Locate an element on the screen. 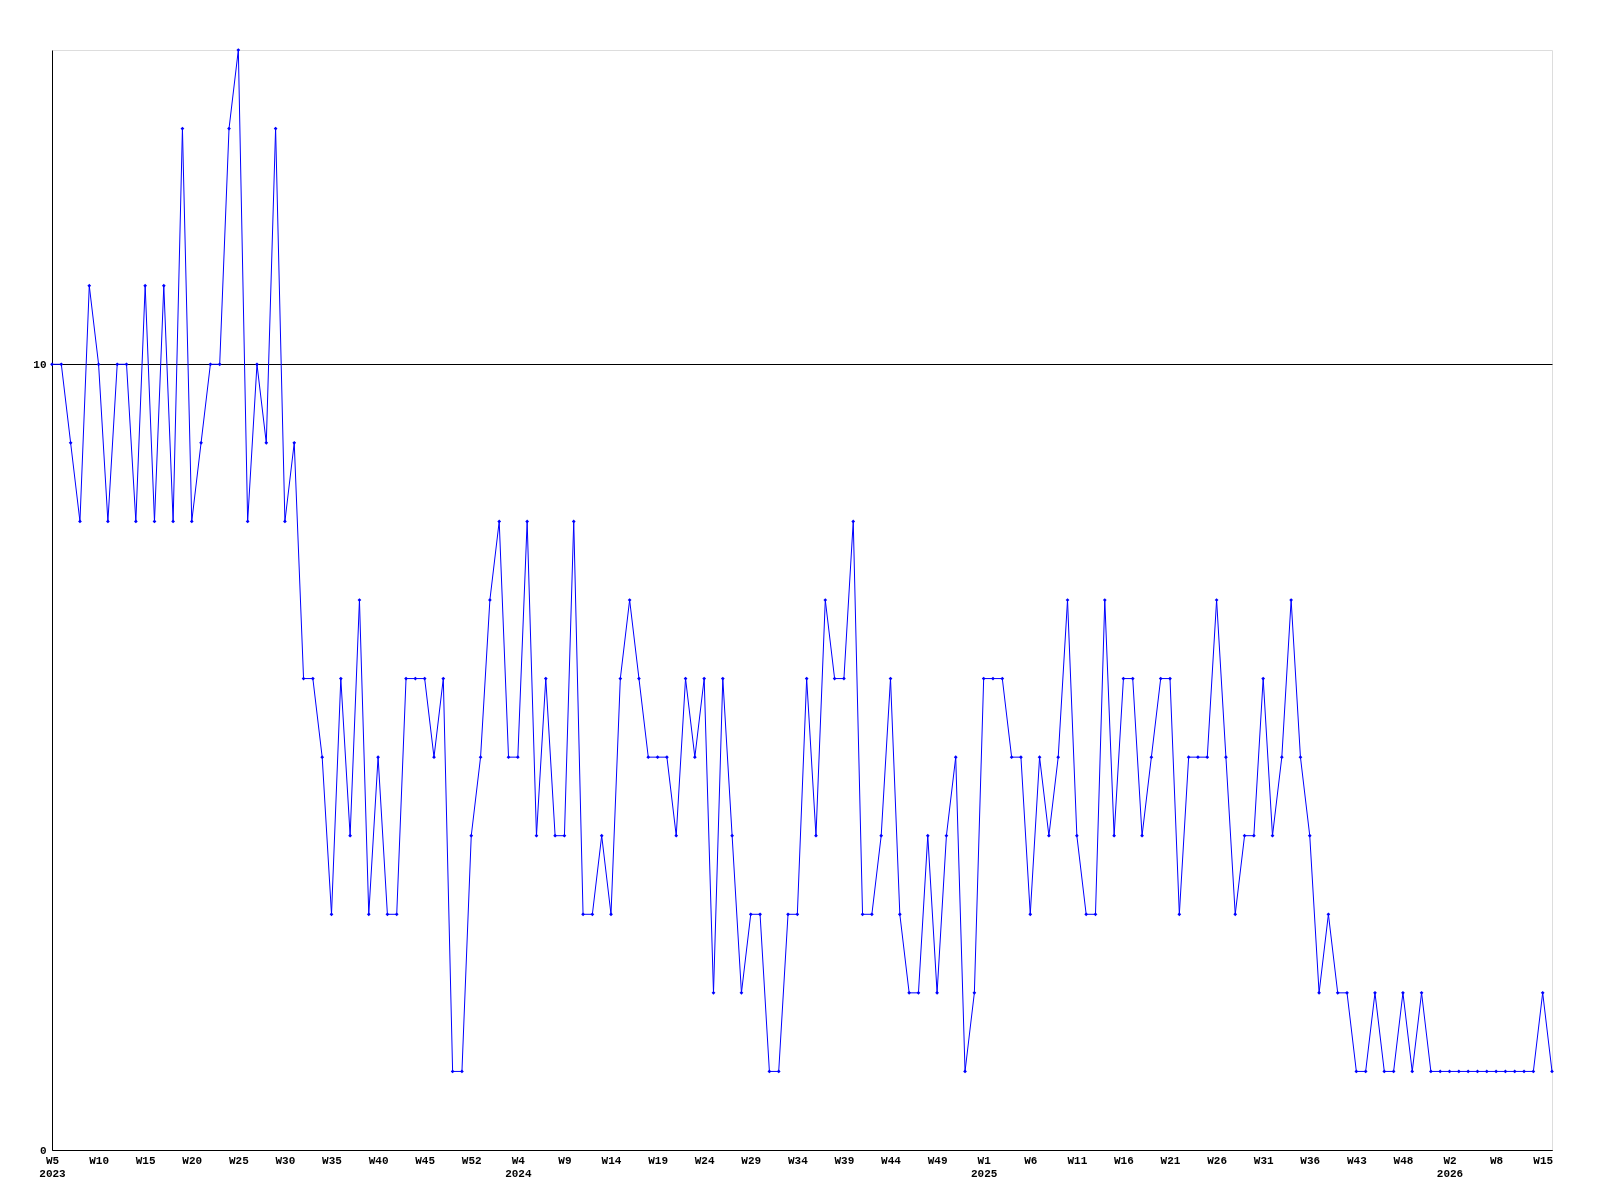 This screenshot has width=1600, height=1200. x-tick-label: W35 is located at coordinates (332, 1160).